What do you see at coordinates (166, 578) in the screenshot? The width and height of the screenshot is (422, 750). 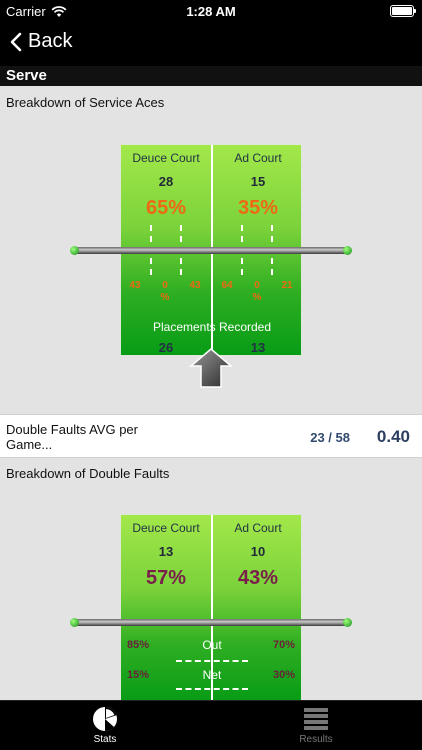 I see `deuce-df-pct: 57%` at bounding box center [166, 578].